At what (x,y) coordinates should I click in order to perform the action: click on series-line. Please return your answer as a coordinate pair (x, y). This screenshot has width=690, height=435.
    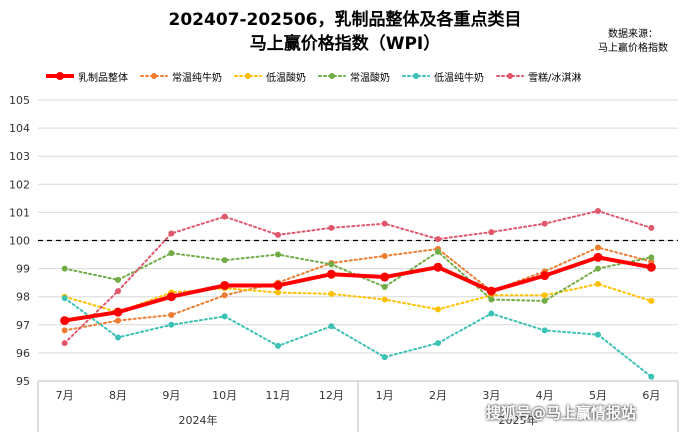
    Looking at the image, I should click on (358, 289).